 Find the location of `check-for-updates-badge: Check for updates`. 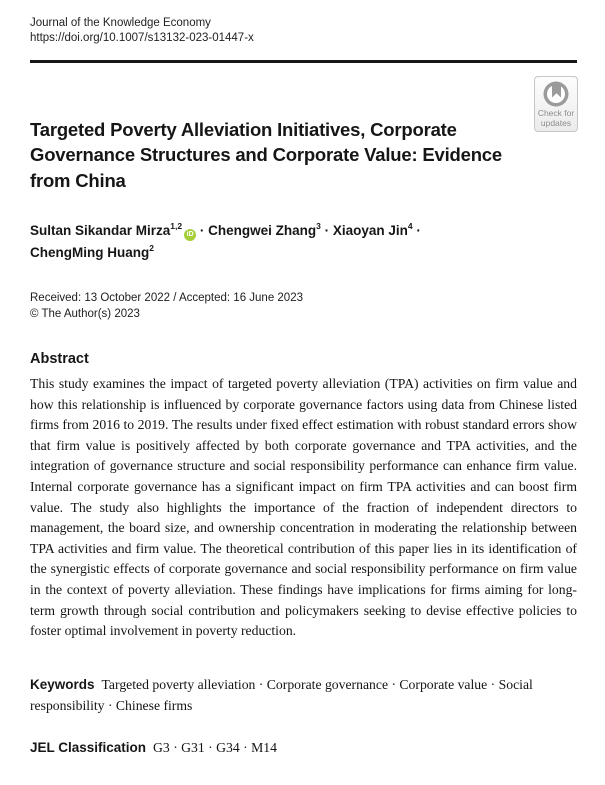

check-for-updates-badge: Check for updates is located at coordinates (556, 104).